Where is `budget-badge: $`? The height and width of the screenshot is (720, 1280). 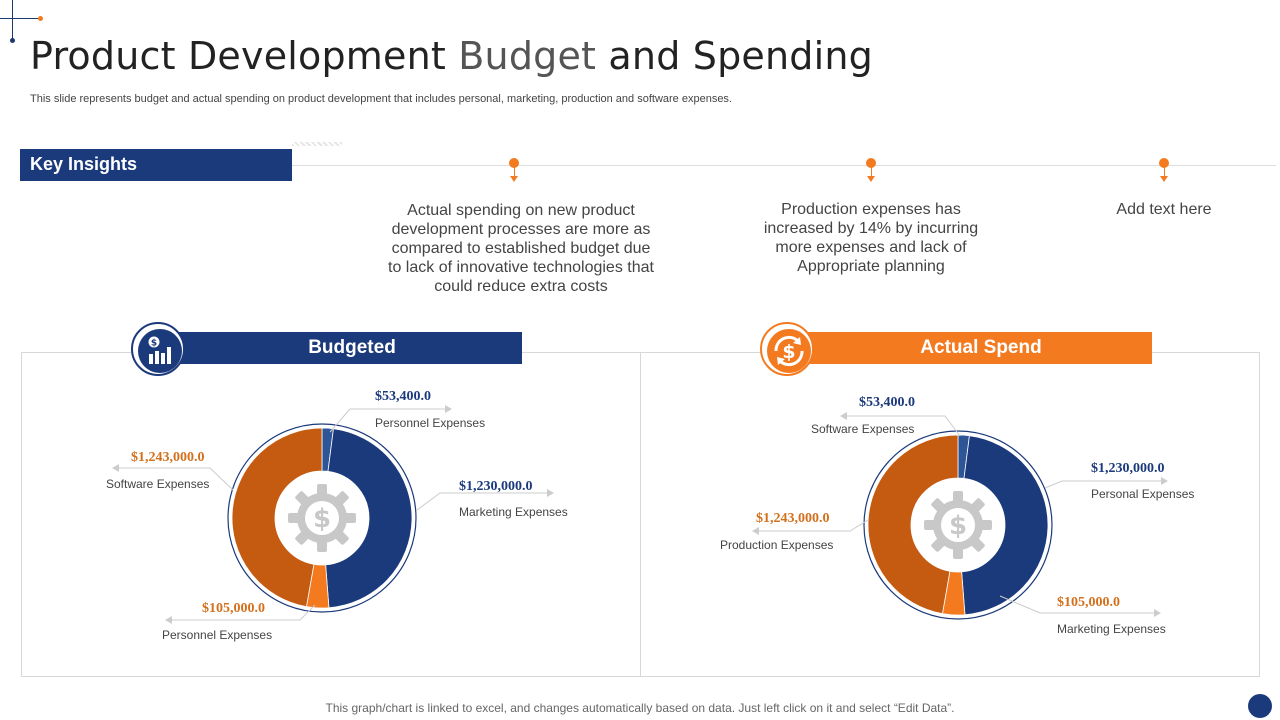 budget-badge: $ is located at coordinates (158, 349).